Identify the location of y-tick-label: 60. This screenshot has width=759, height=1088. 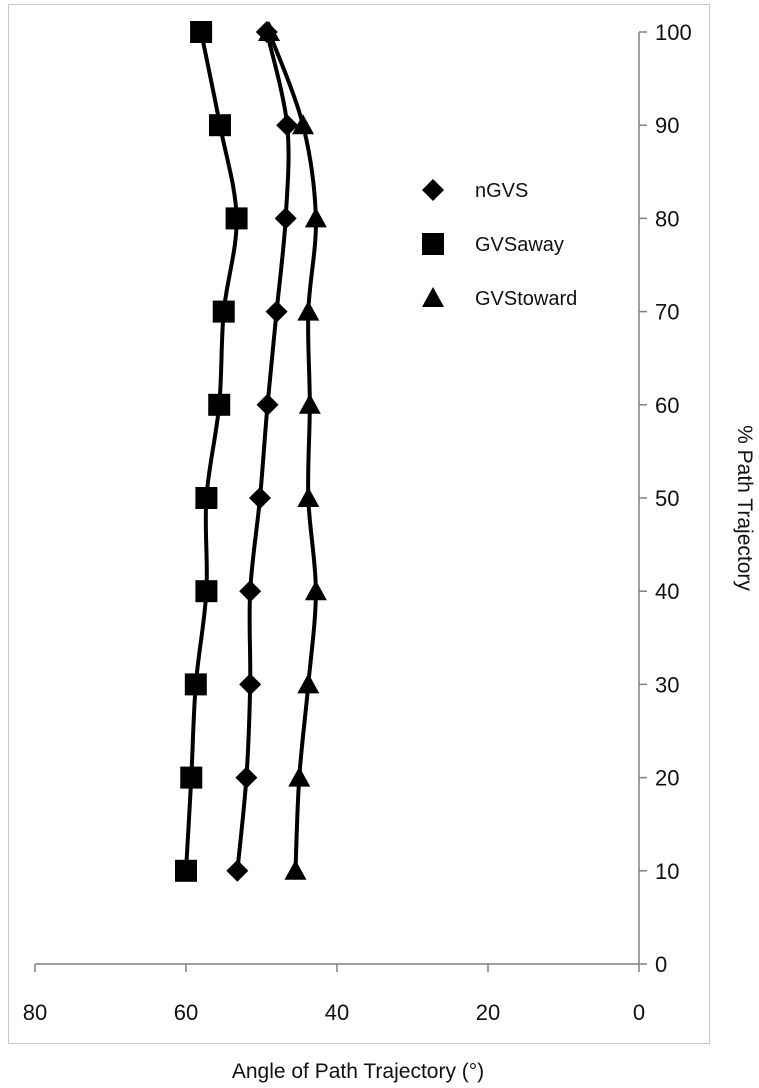
(667, 405).